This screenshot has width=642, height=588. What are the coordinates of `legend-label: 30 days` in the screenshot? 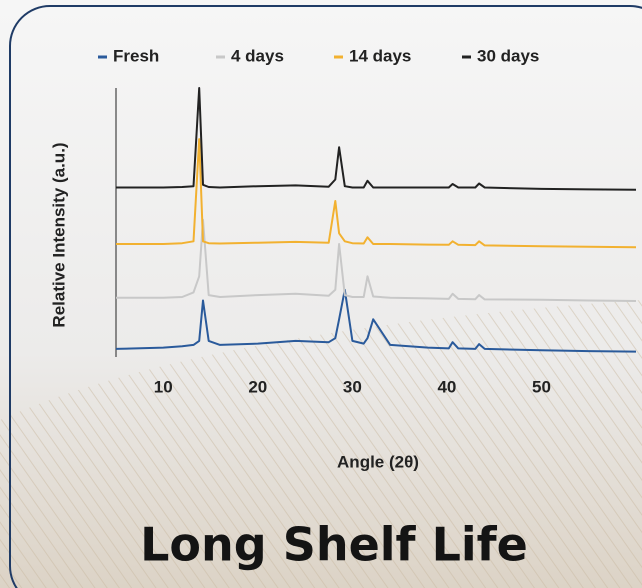 It's located at (508, 55).